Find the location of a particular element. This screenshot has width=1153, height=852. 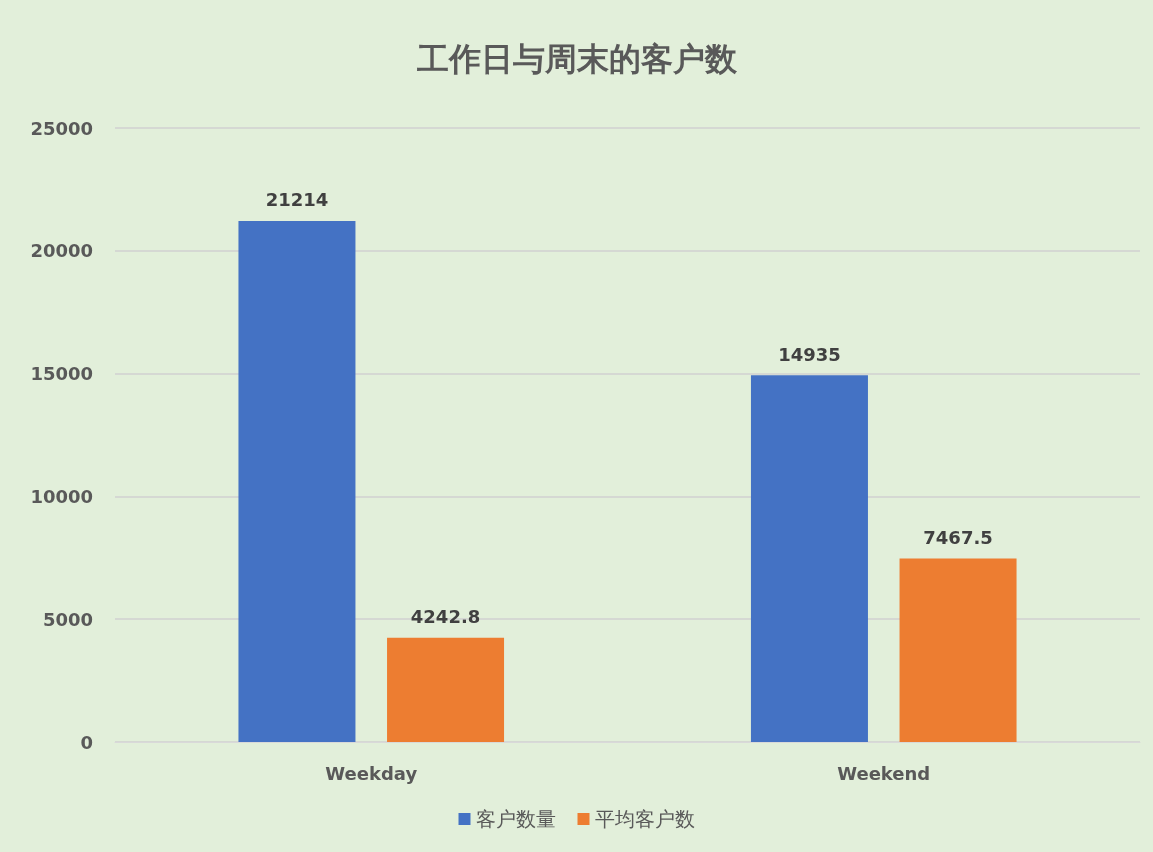

data-label: 4242.8 is located at coordinates (445, 617).